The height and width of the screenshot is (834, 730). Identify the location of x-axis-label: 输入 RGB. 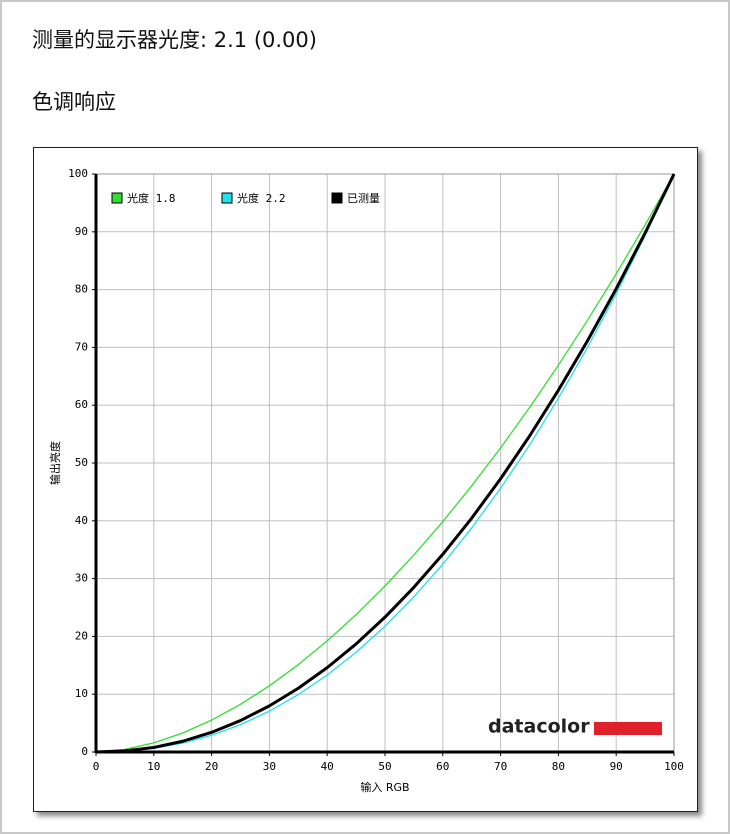
(384, 787).